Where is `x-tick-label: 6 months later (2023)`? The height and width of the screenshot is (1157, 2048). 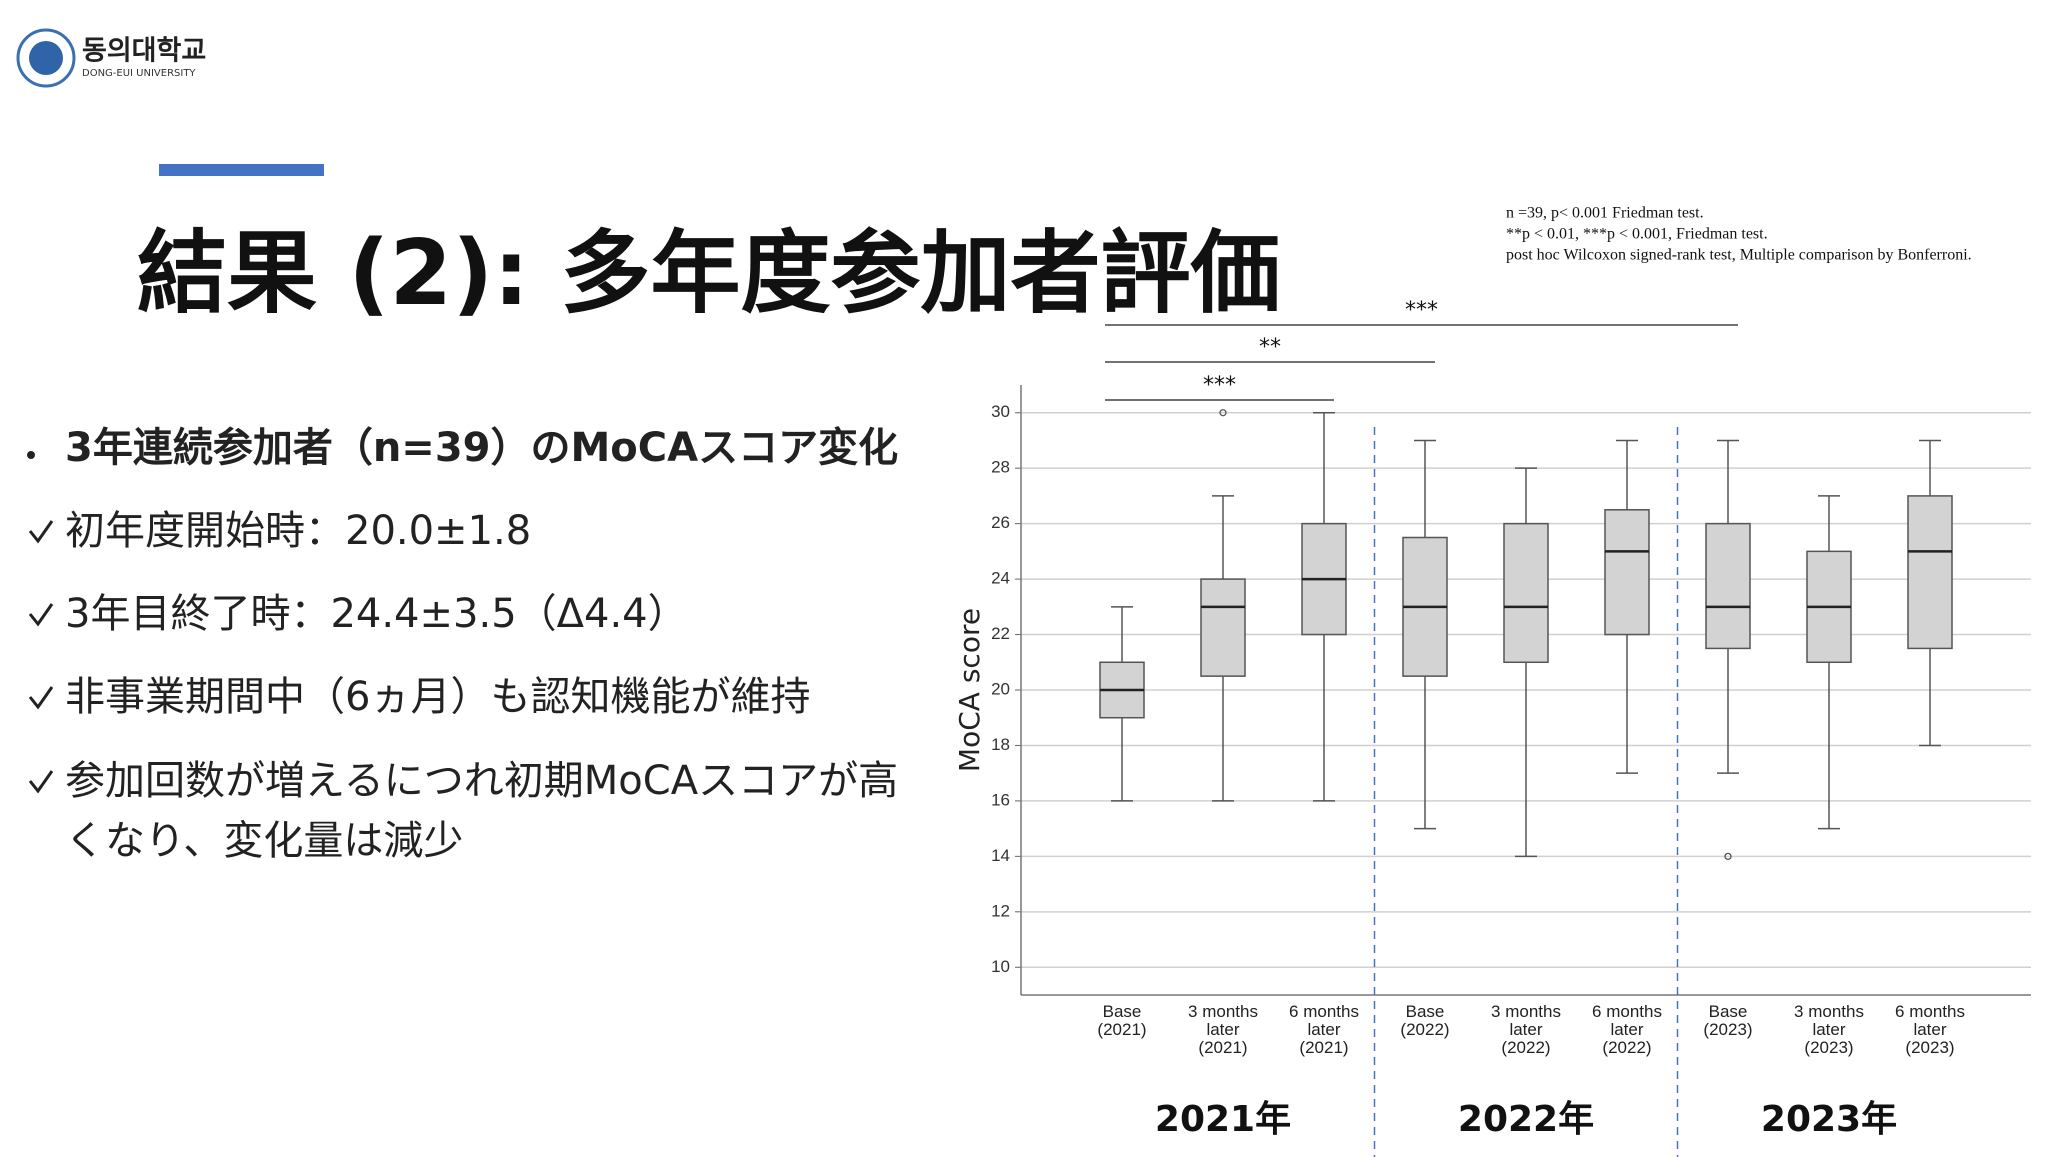
x-tick-label: 6 months later (2023) is located at coordinates (1930, 1029).